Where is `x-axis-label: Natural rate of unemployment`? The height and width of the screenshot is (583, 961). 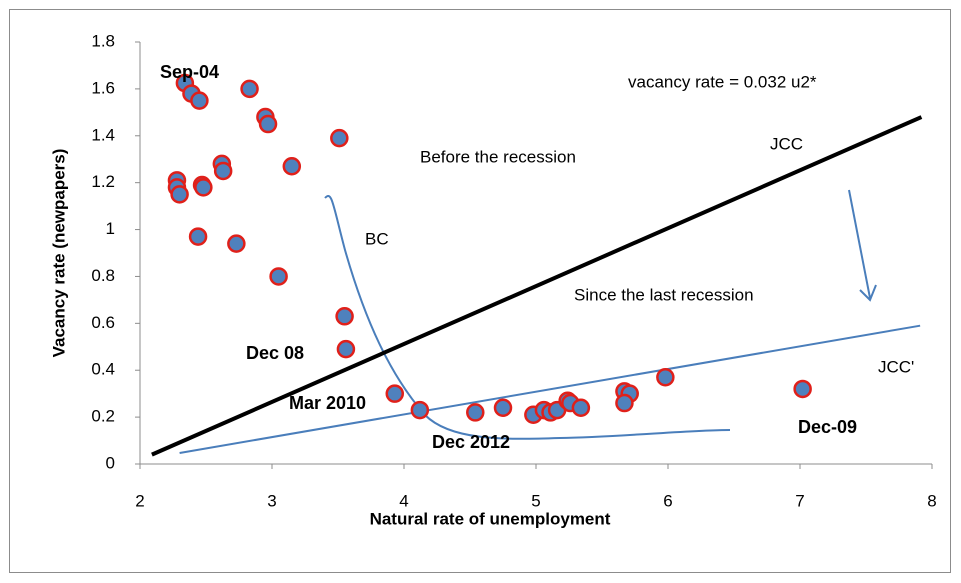 x-axis-label: Natural rate of unemployment is located at coordinates (490, 518).